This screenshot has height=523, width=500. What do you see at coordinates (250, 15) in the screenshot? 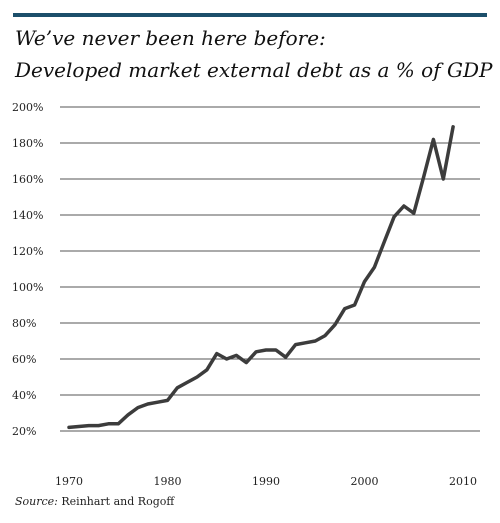
I see `header-rule` at bounding box center [250, 15].